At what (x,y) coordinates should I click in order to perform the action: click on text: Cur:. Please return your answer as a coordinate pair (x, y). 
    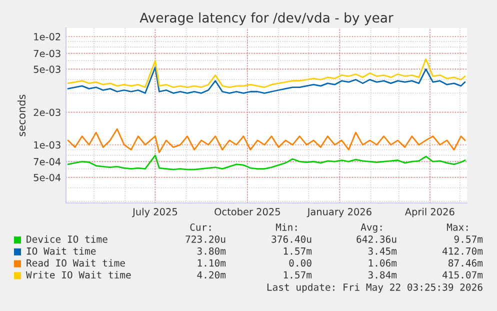
    Looking at the image, I should click on (200, 227).